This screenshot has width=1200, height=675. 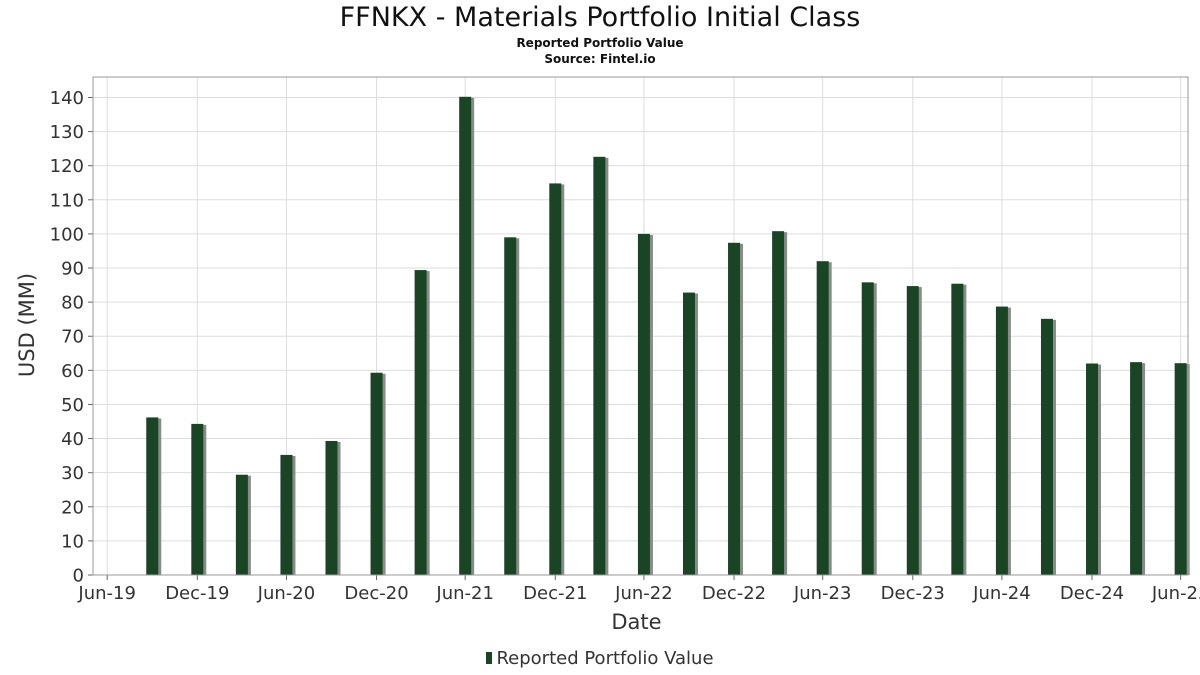 What do you see at coordinates (822, 593) in the screenshot?
I see `x-tick-label: Jun-23` at bounding box center [822, 593].